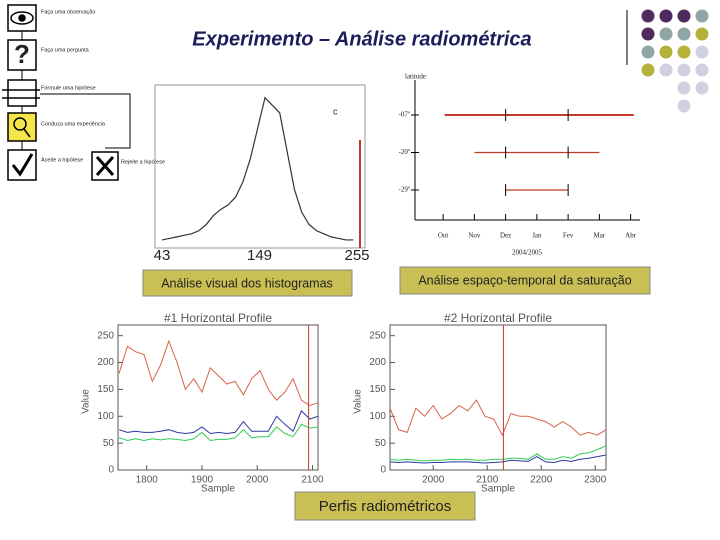 This screenshot has height=540, width=720. I want to click on x-tick-label: Out, so click(443, 236).